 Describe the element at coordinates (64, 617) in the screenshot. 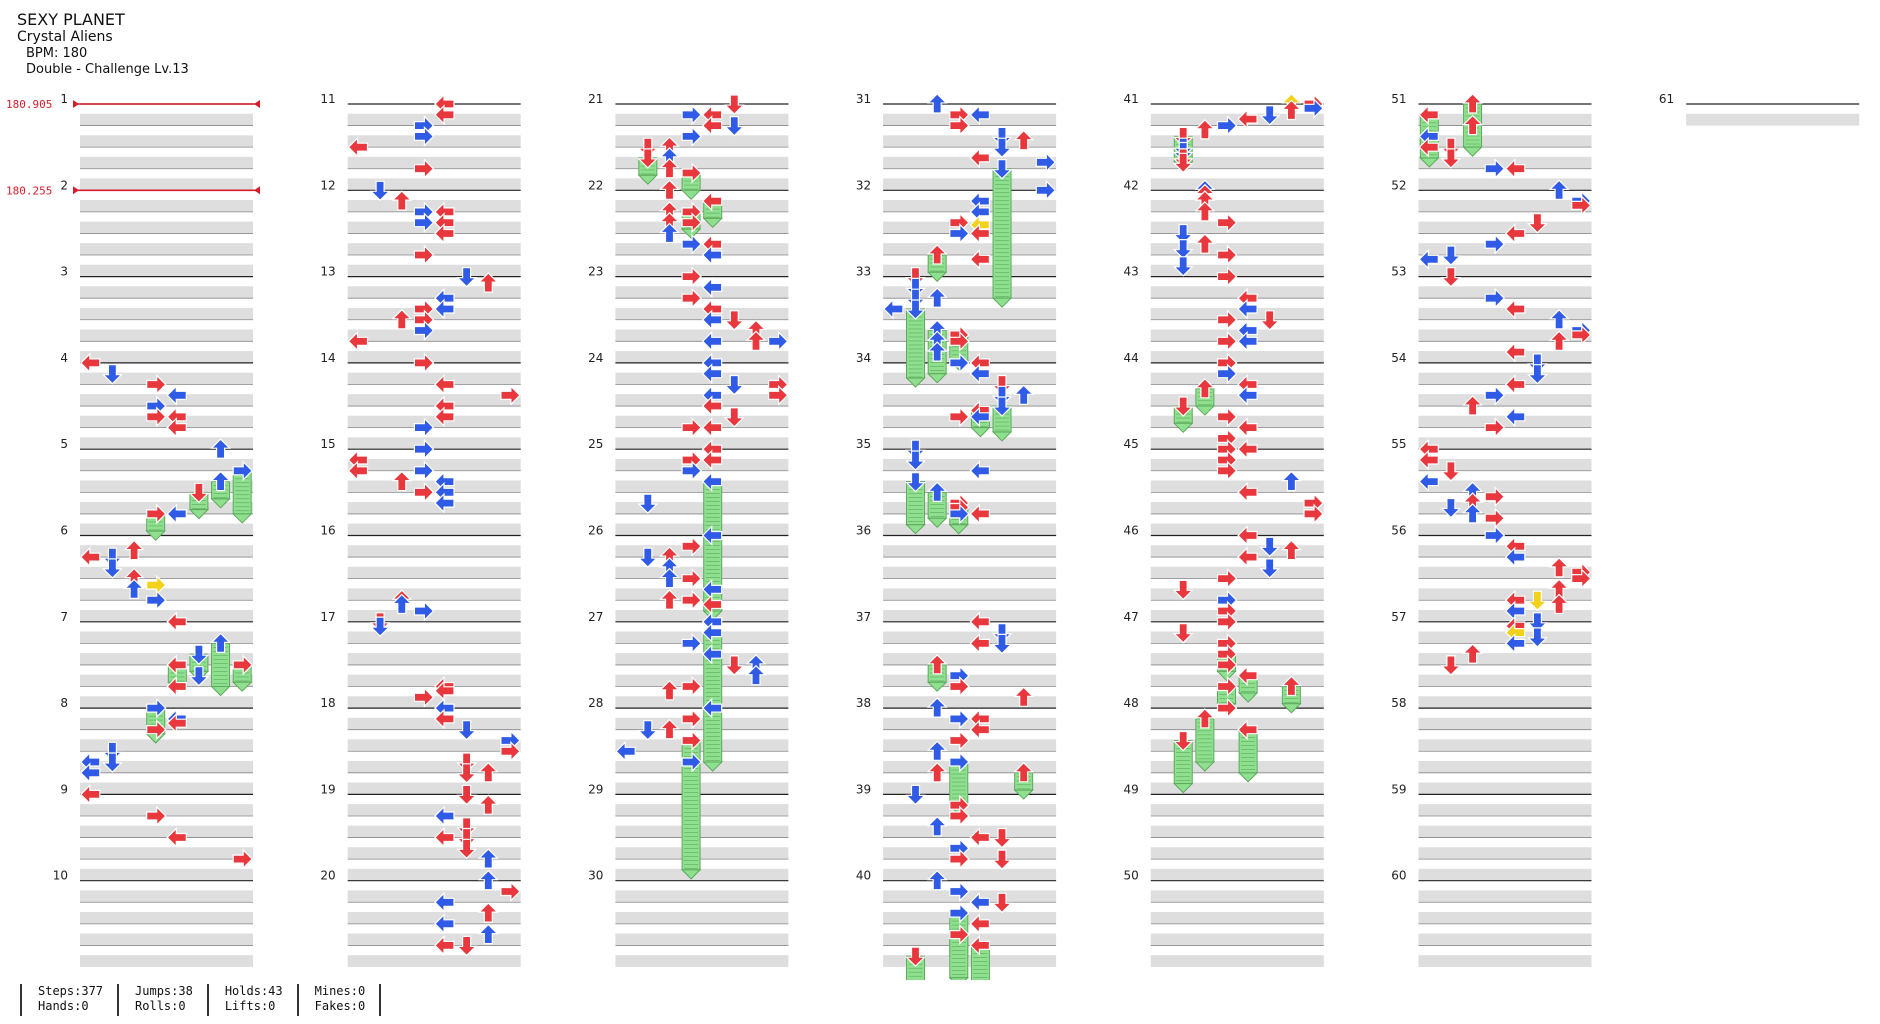

I see `measure-number: 7` at that location.